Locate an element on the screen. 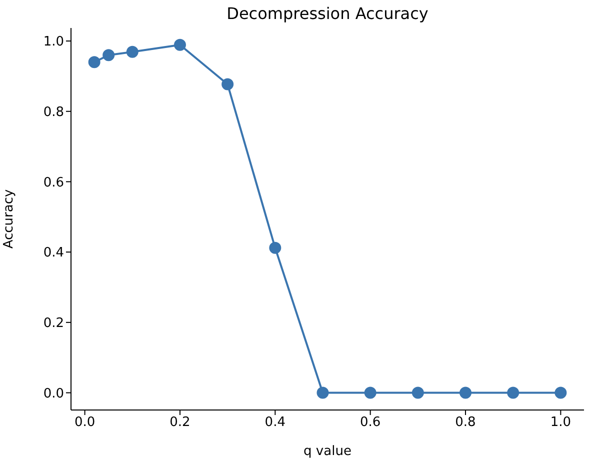  y-axis-title: Accuracy is located at coordinates (9, 219).